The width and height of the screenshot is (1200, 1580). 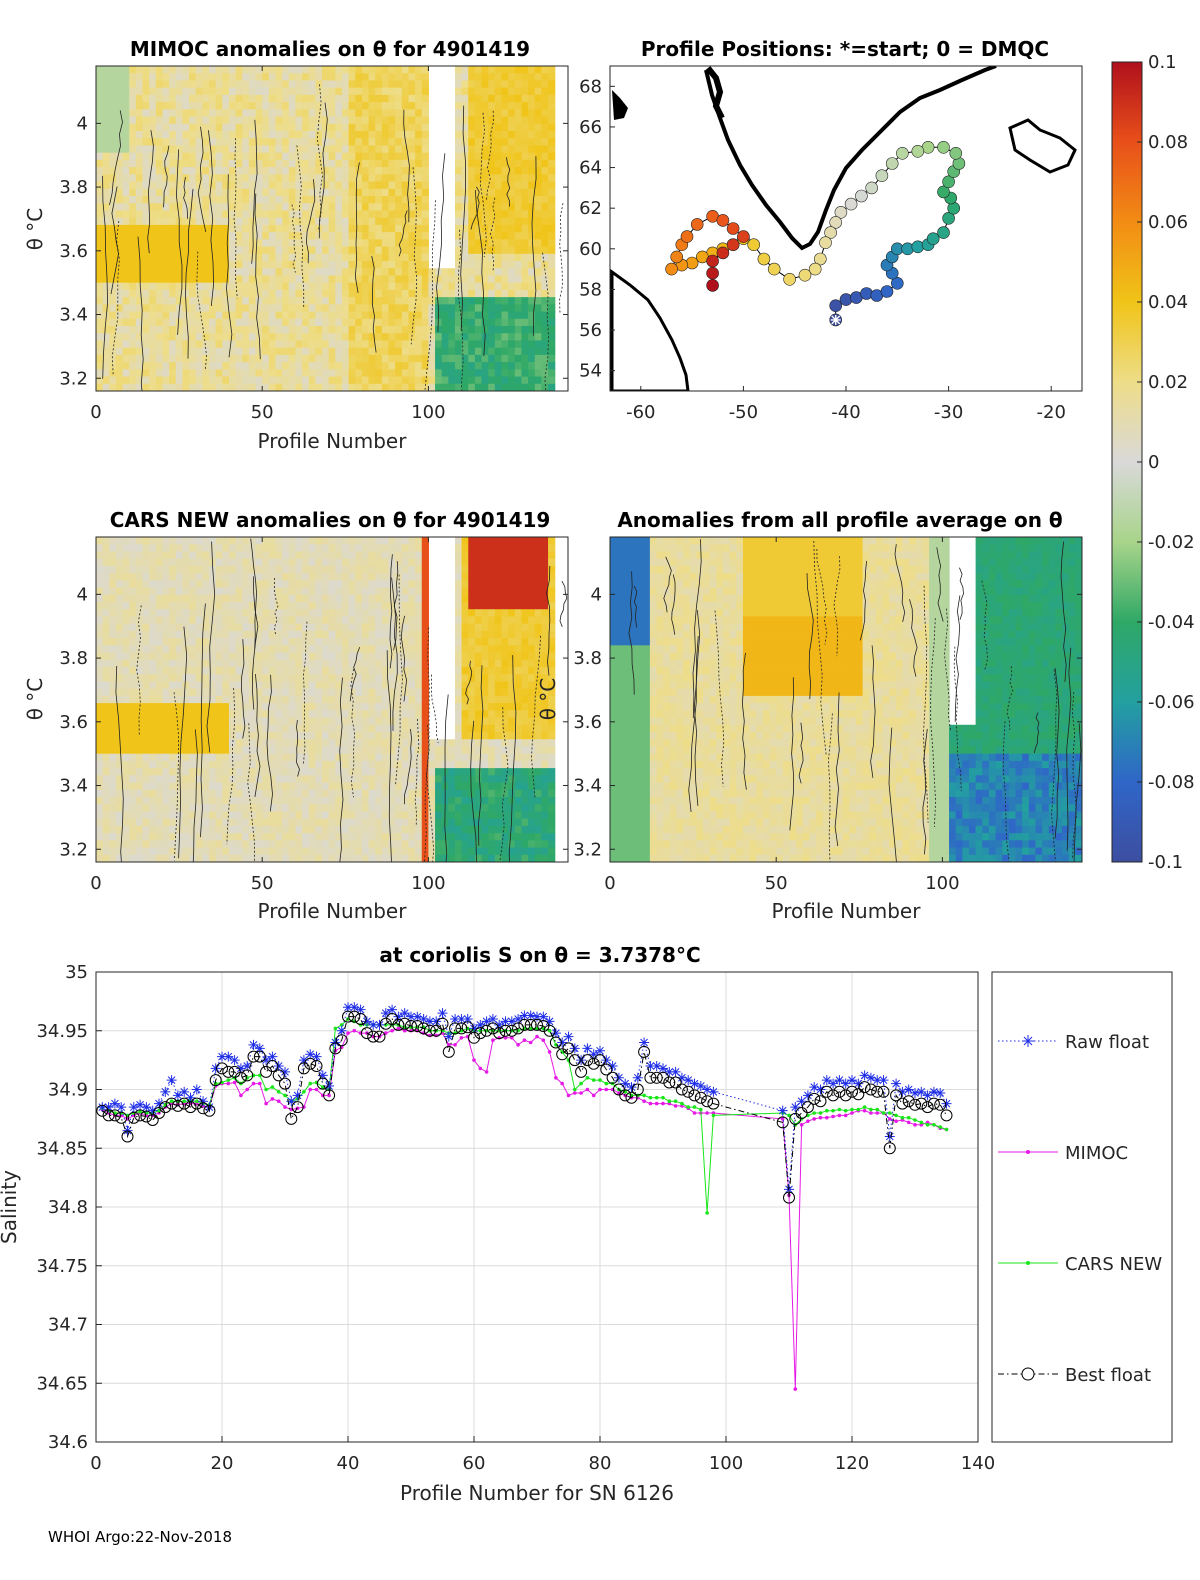 I want to click on colorbar-tick-label: -0.1, so click(x=1165, y=862).